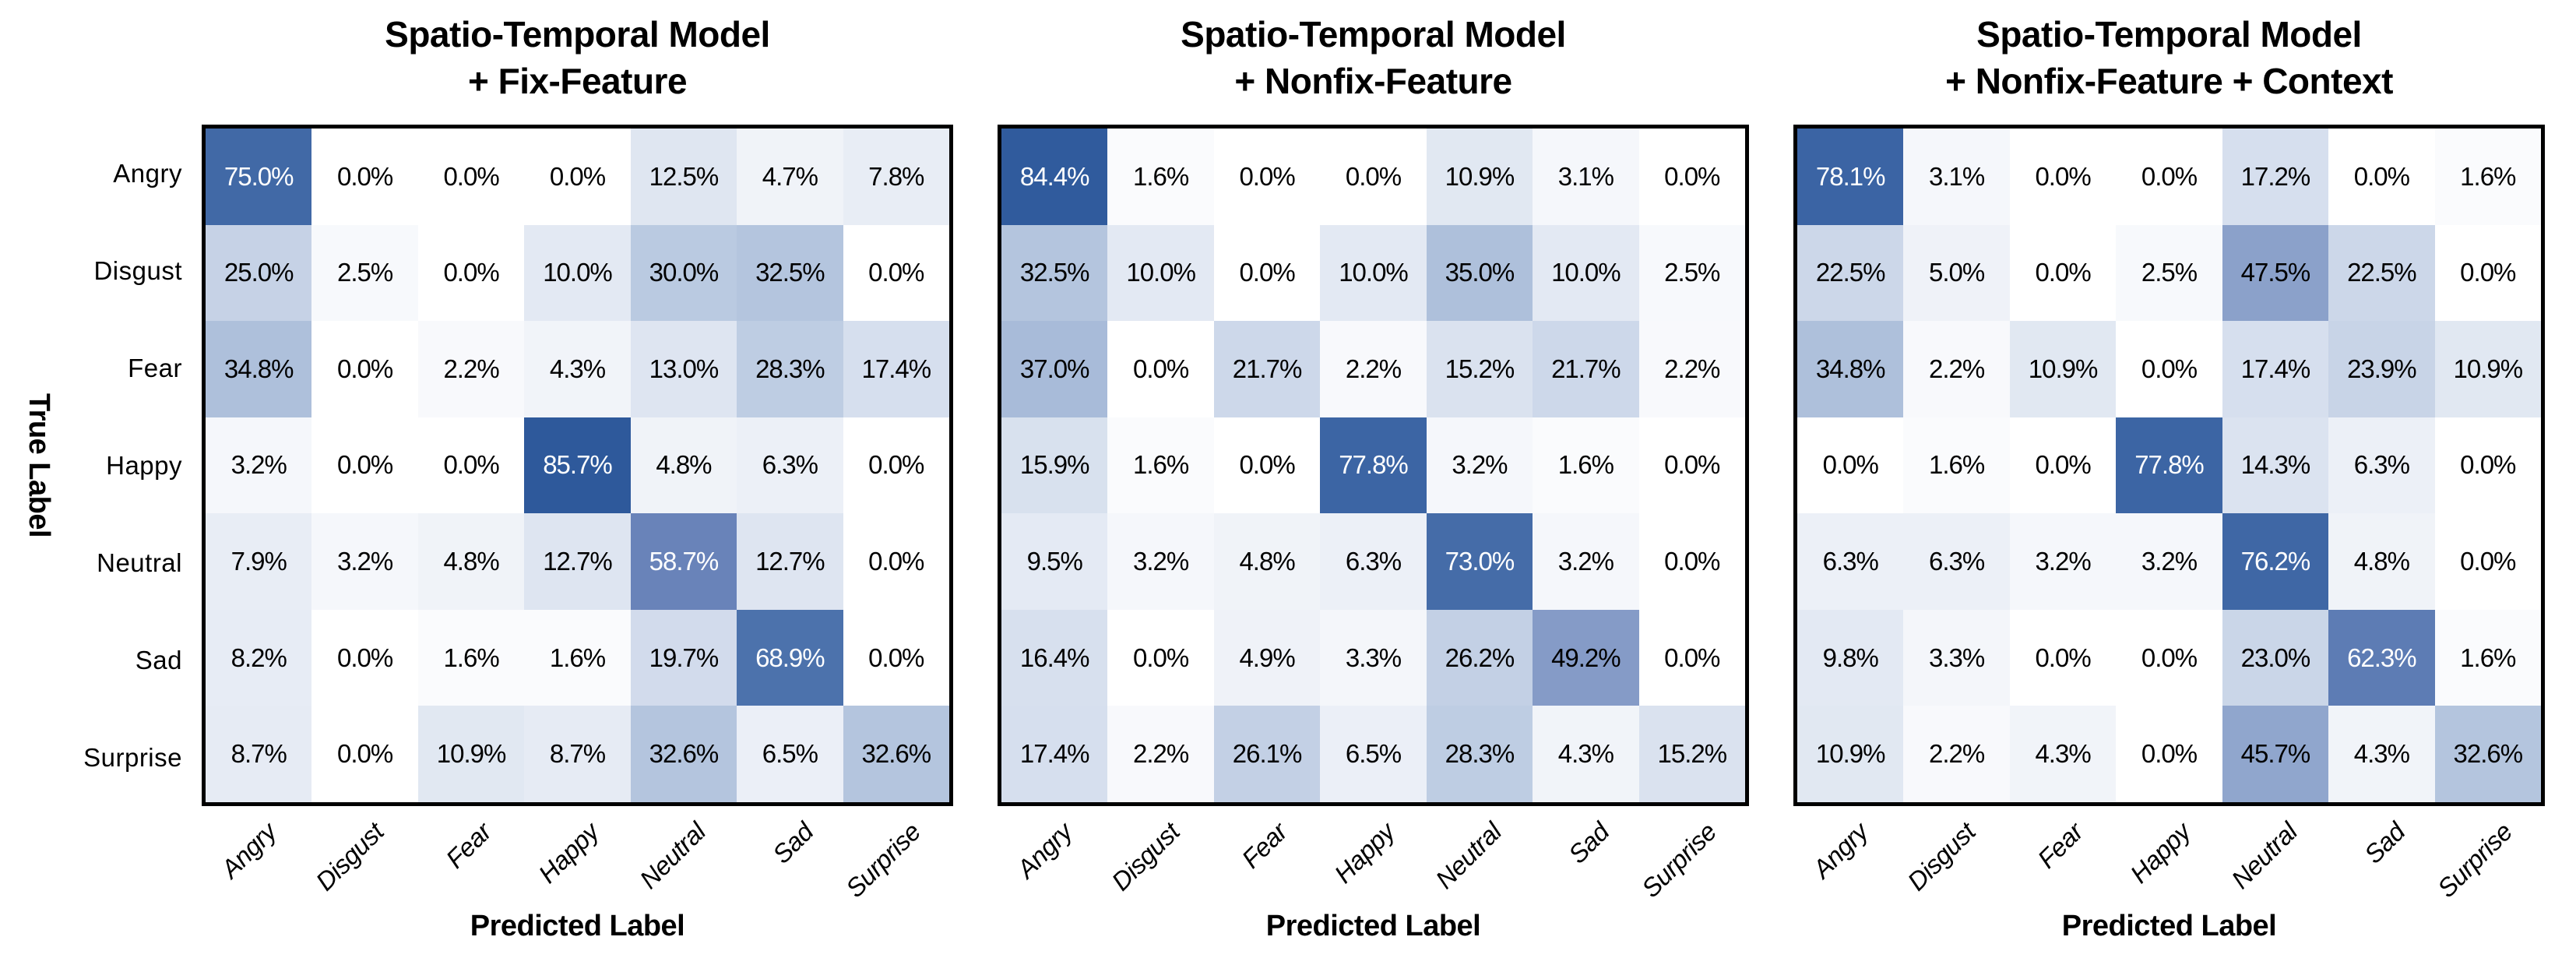 The image size is (2576, 972). Describe the element at coordinates (259, 369) in the screenshot. I see `matrix-cell: 34.8%` at that location.